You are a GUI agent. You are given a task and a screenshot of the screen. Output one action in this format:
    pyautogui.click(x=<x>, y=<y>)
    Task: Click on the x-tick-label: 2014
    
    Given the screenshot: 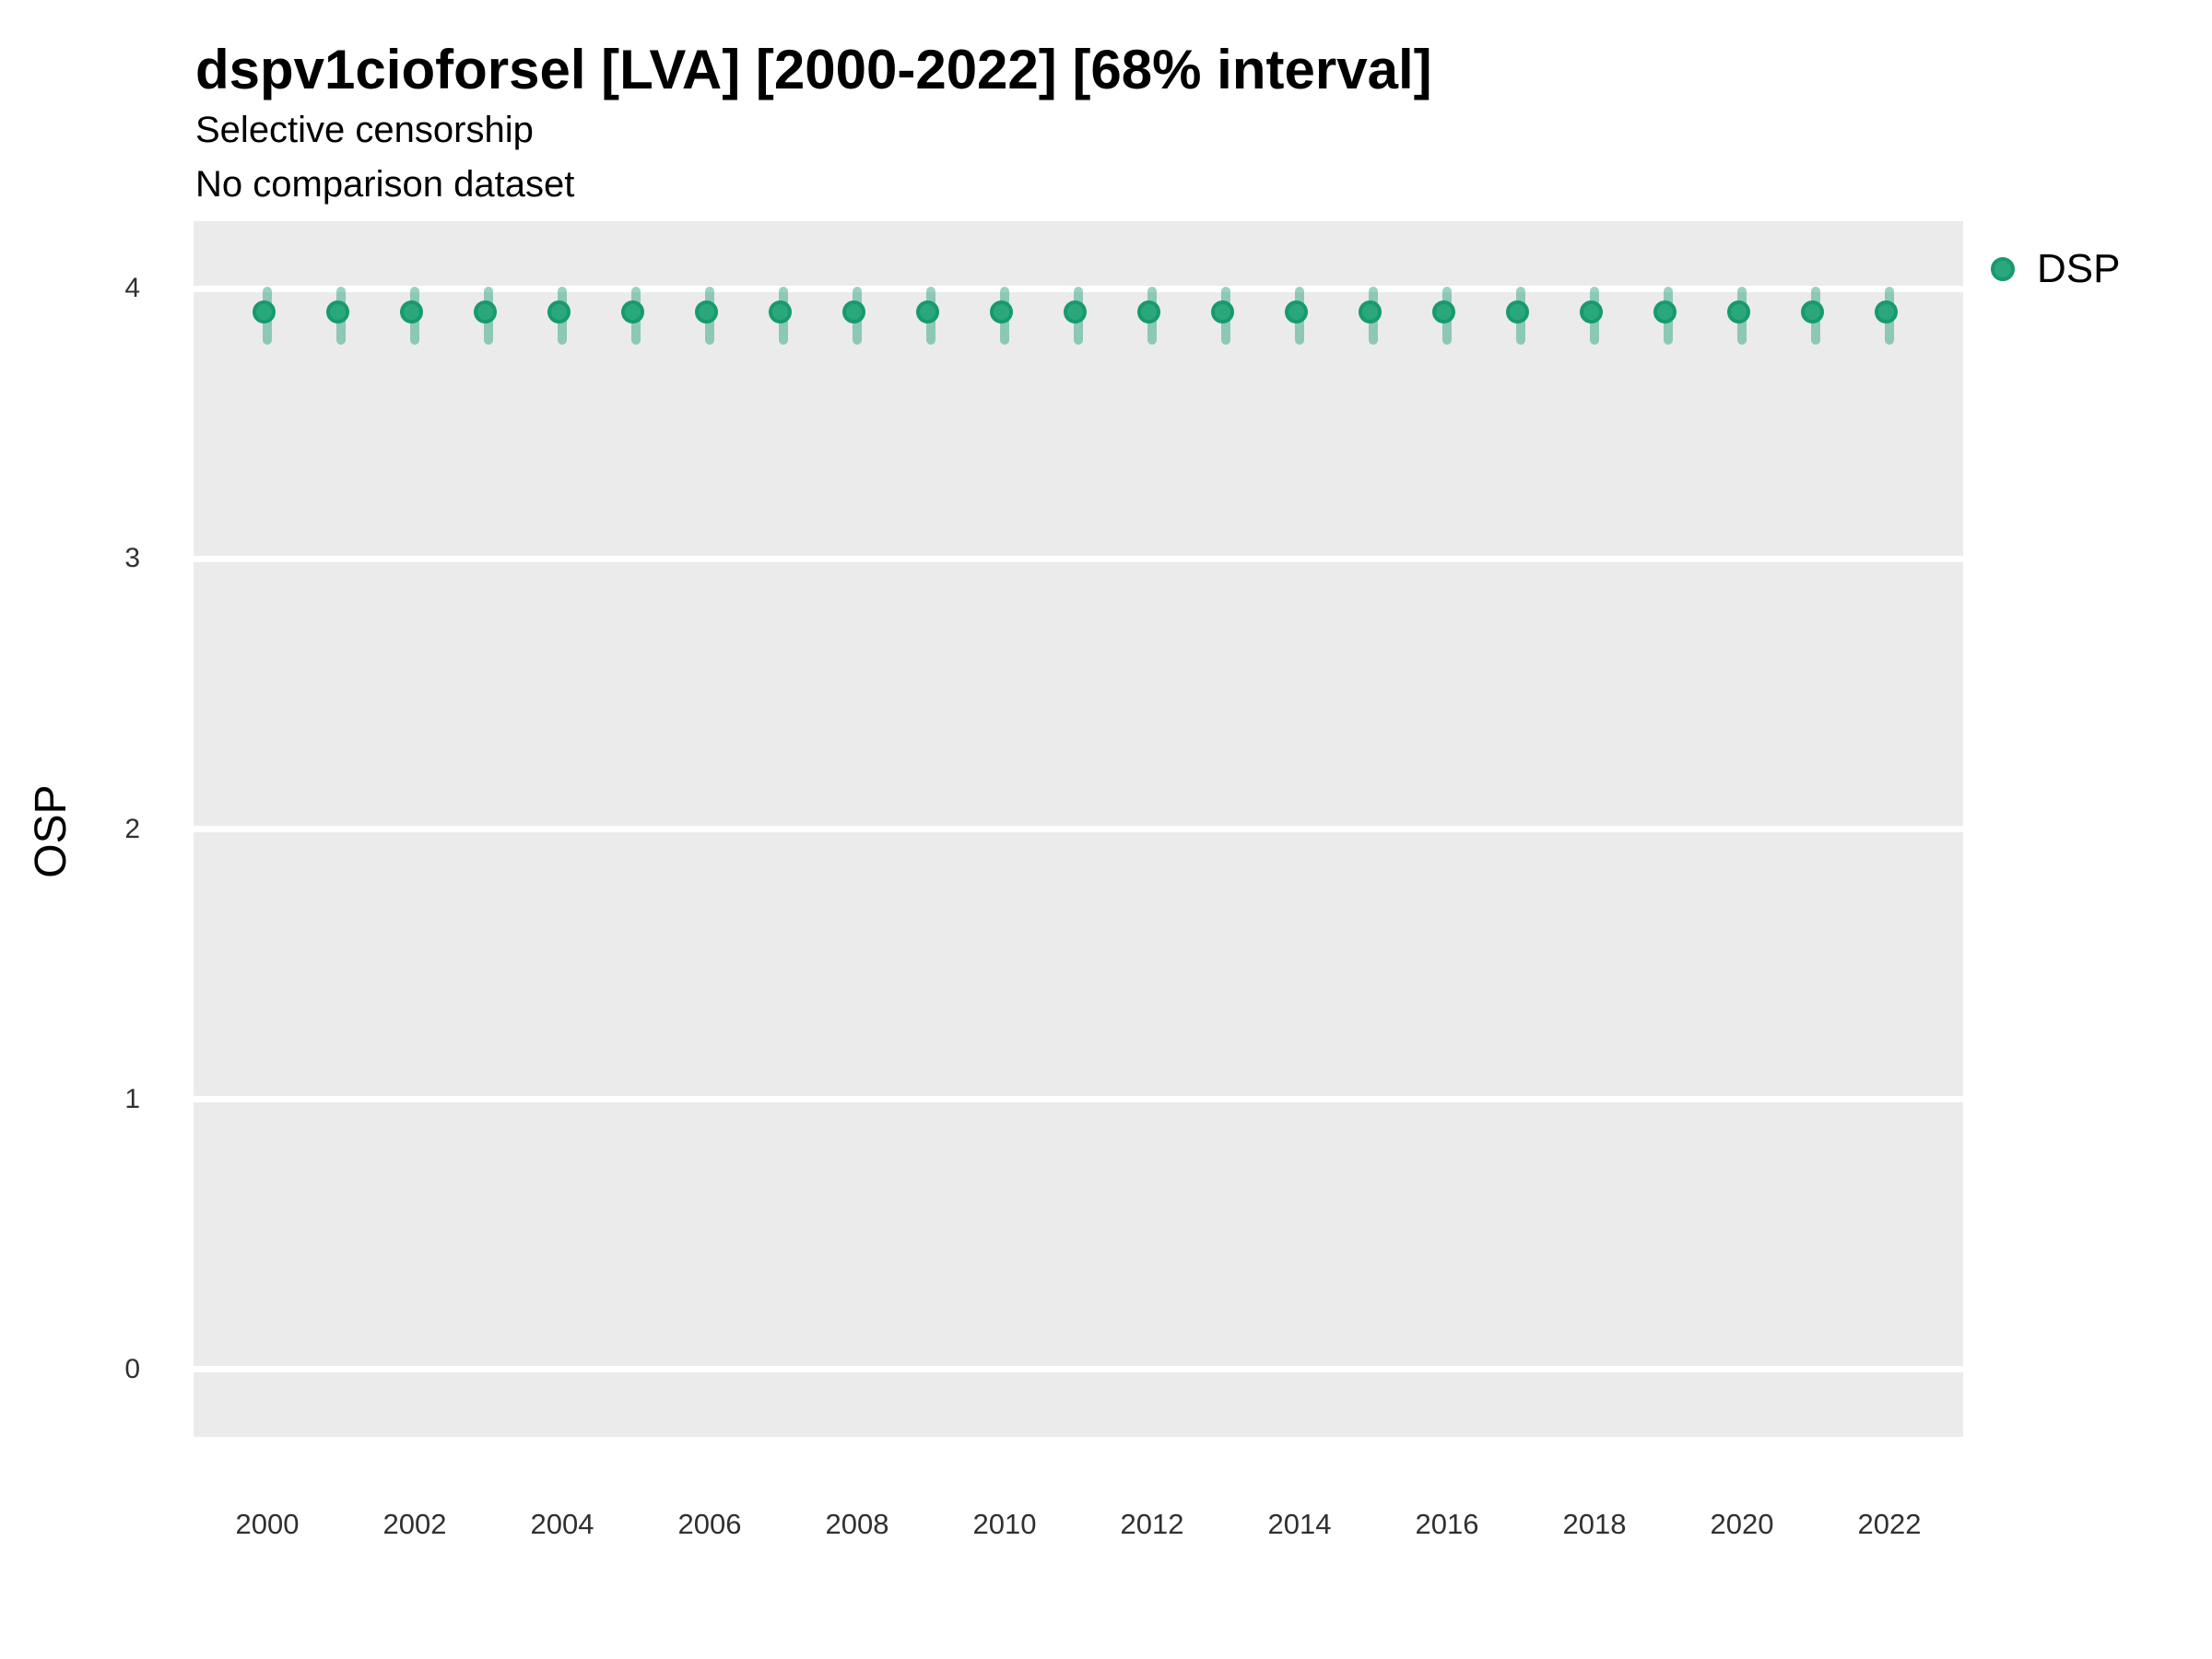 What is the action you would take?
    pyautogui.click(x=1299, y=1524)
    